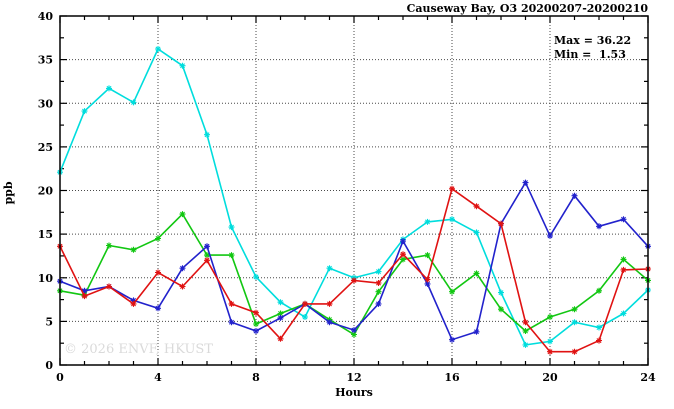 This screenshot has width=674, height=409. Describe the element at coordinates (45, 60) in the screenshot. I see `y-tick-label: 35` at that location.